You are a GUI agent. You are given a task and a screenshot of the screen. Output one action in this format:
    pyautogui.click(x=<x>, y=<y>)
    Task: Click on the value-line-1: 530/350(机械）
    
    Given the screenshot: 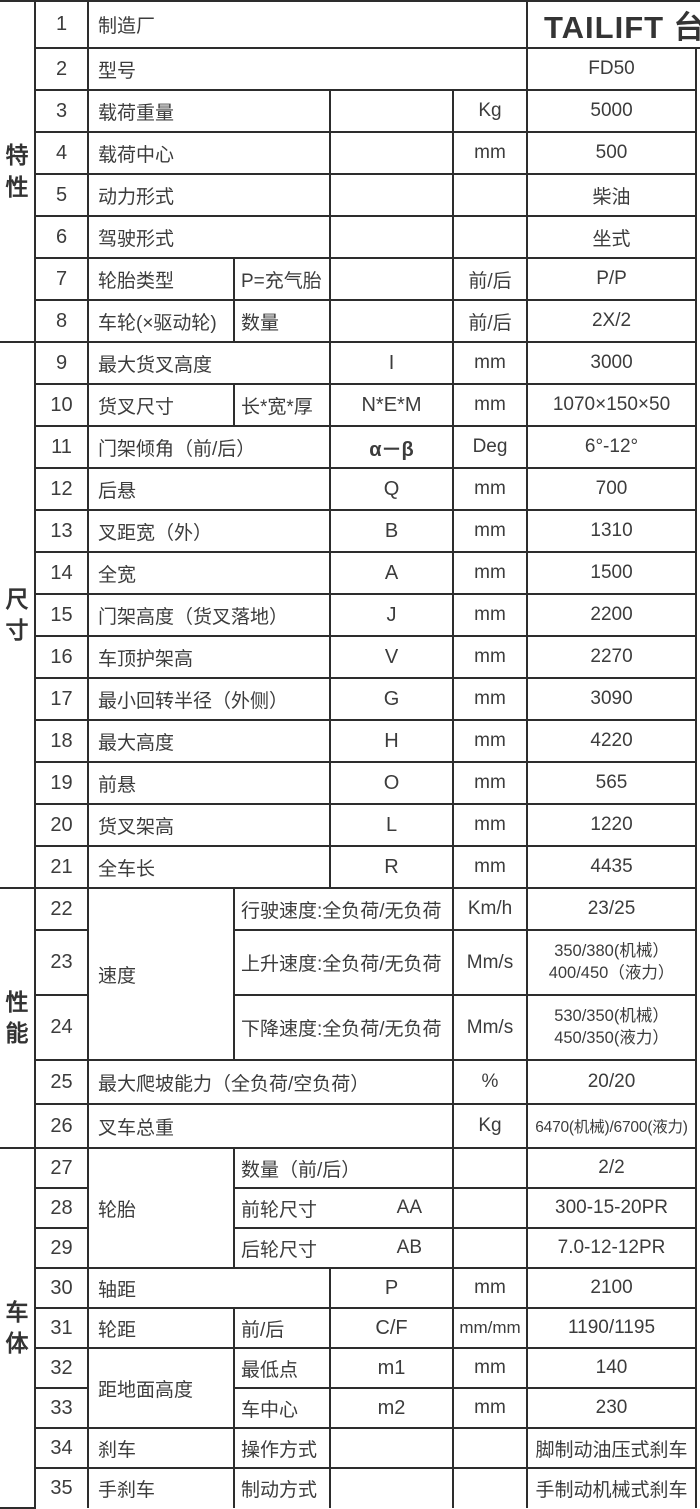 What is the action you would take?
    pyautogui.click(x=611, y=1015)
    